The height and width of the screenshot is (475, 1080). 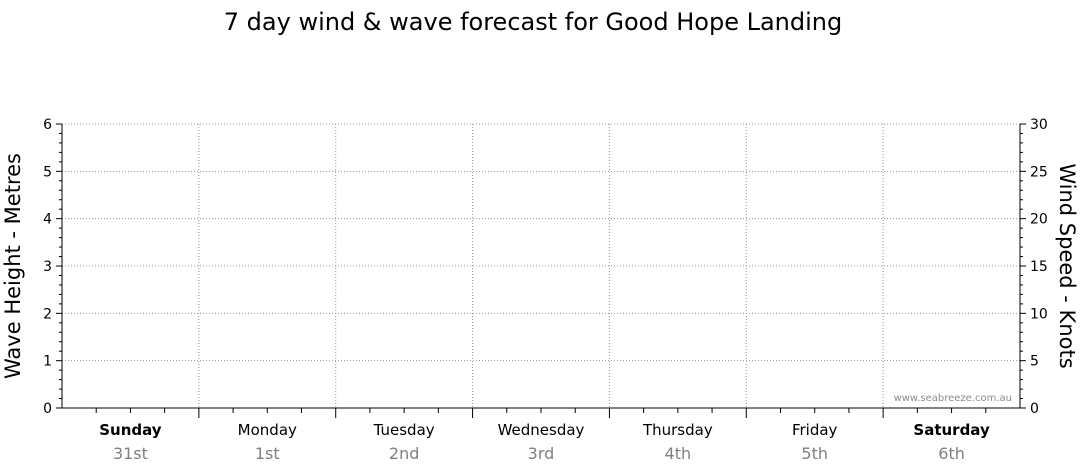 I want to click on left-tick-label: 5, so click(x=47, y=172).